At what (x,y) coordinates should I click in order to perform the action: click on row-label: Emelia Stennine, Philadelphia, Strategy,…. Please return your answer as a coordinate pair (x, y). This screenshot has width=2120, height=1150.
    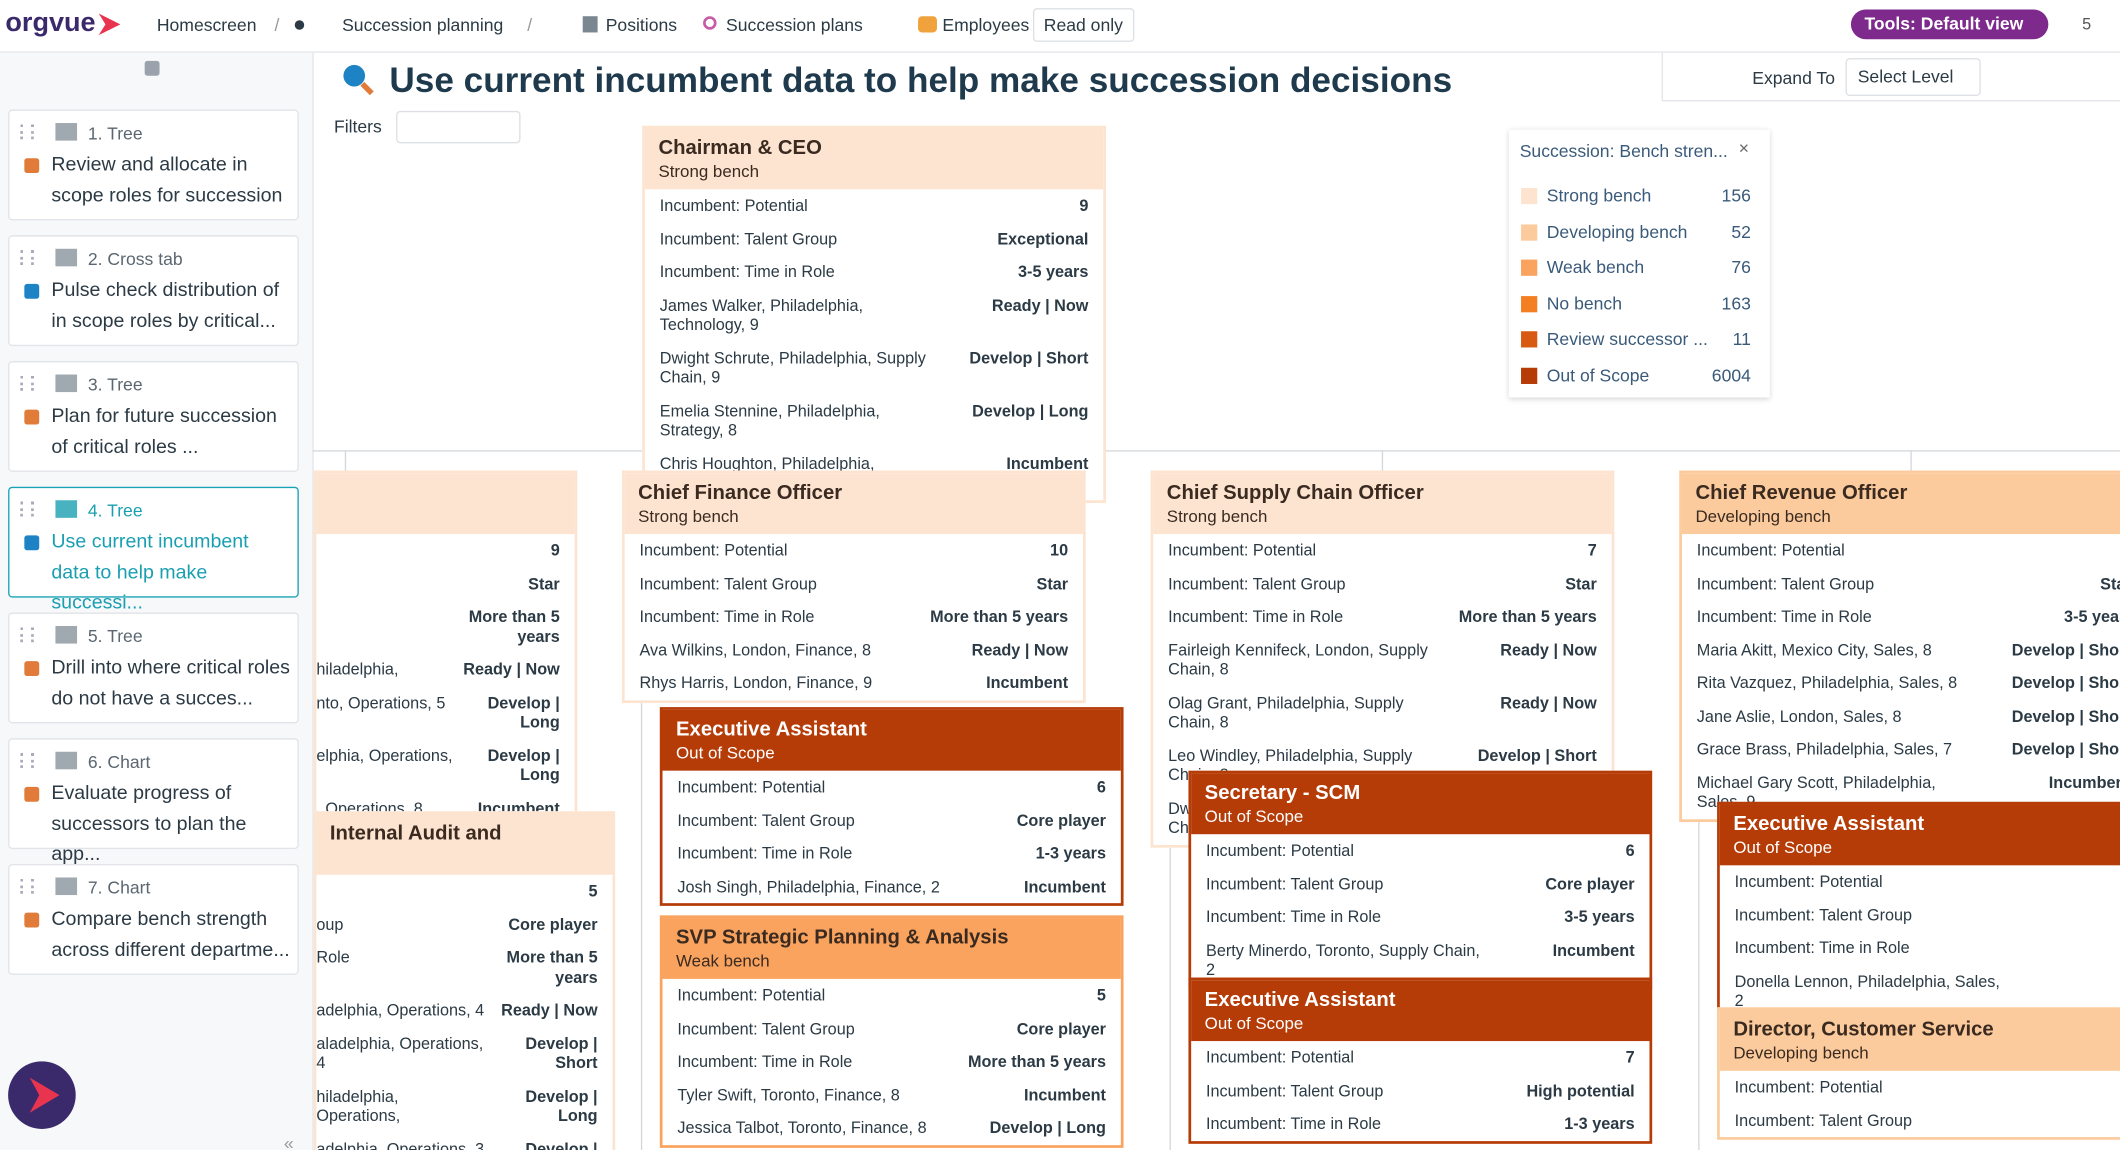
    Looking at the image, I should click on (769, 420).